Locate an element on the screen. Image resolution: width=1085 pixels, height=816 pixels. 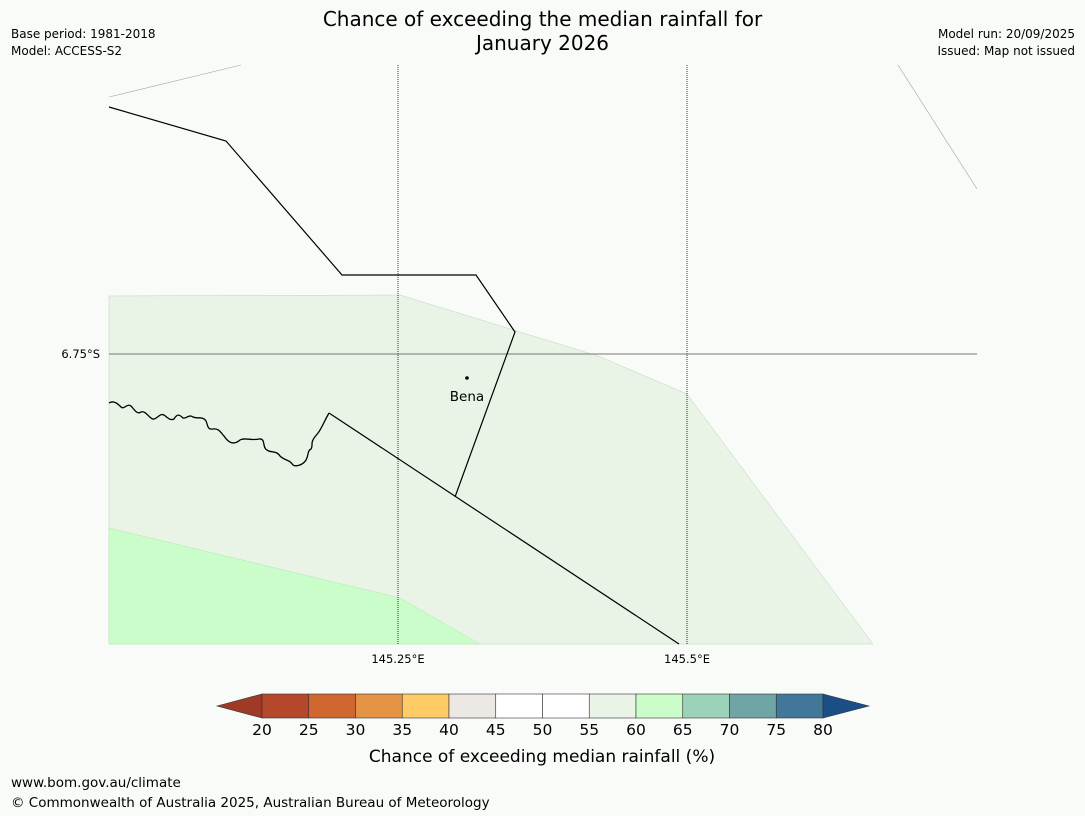
footer-url: www.bom.gov.au/climate is located at coordinates (96, 783).